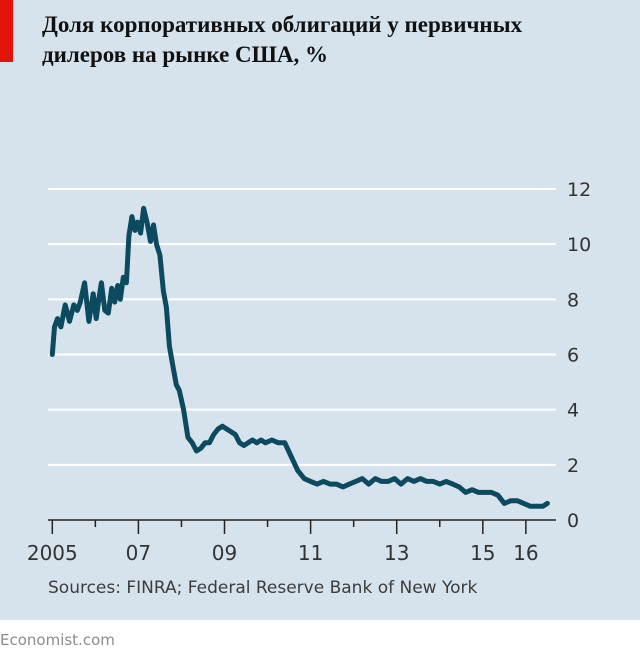 The image size is (640, 659). What do you see at coordinates (573, 521) in the screenshot?
I see `y-tick-label: 0` at bounding box center [573, 521].